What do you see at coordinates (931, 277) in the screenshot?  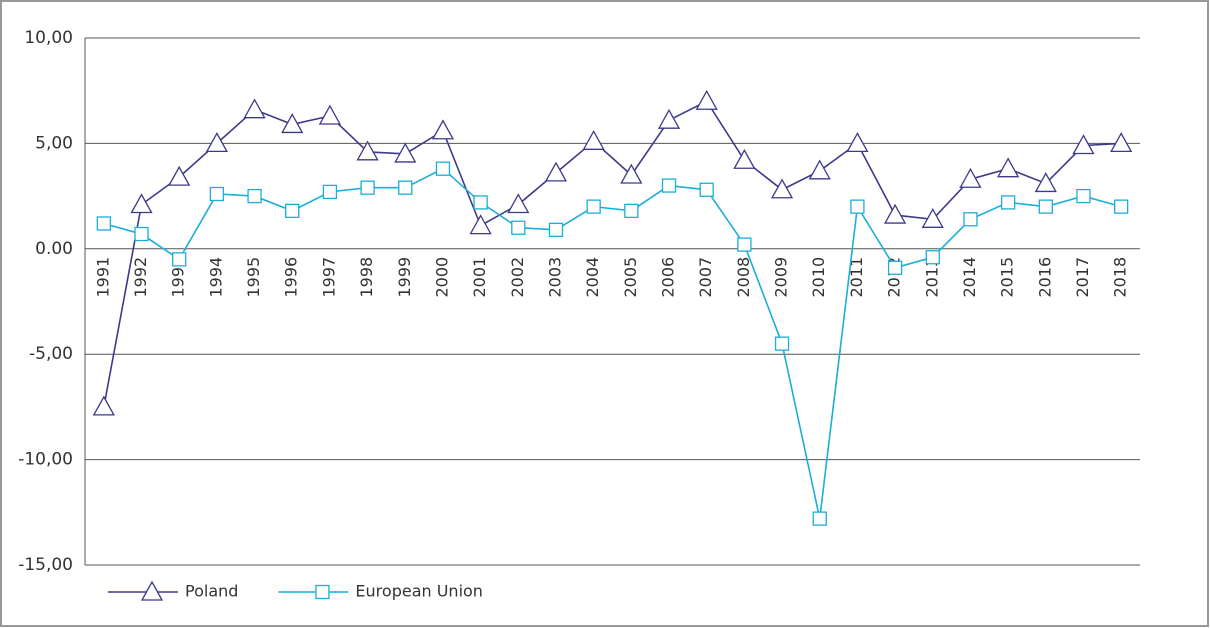 I see `x-tick-label: 2013` at bounding box center [931, 277].